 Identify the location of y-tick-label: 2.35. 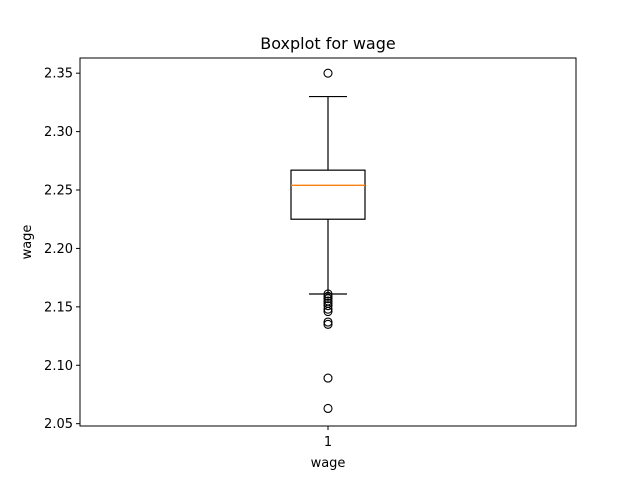
(58, 74).